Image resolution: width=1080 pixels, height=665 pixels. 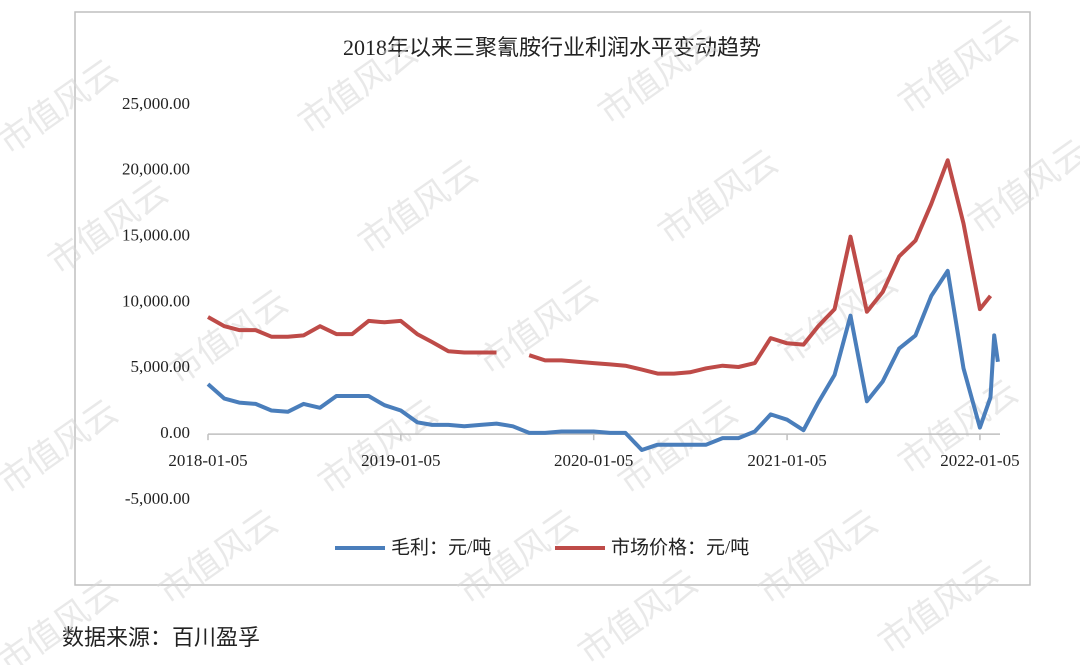 What do you see at coordinates (156, 103) in the screenshot?
I see `y-tick-label: 25,000.00` at bounding box center [156, 103].